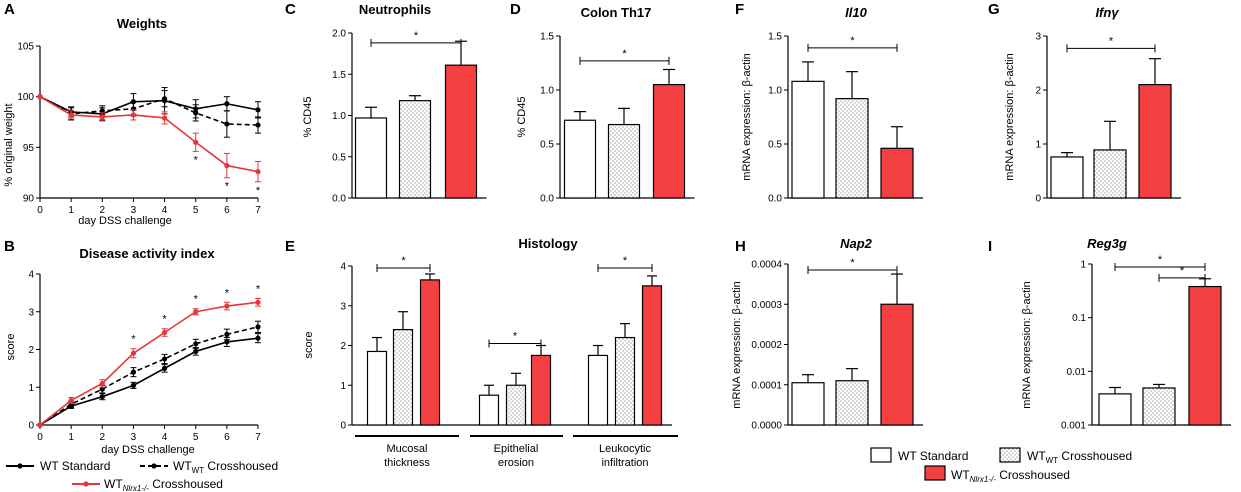 The width and height of the screenshot is (1241, 492). I want to click on ylabel-weights: % original weight, so click(9, 144).